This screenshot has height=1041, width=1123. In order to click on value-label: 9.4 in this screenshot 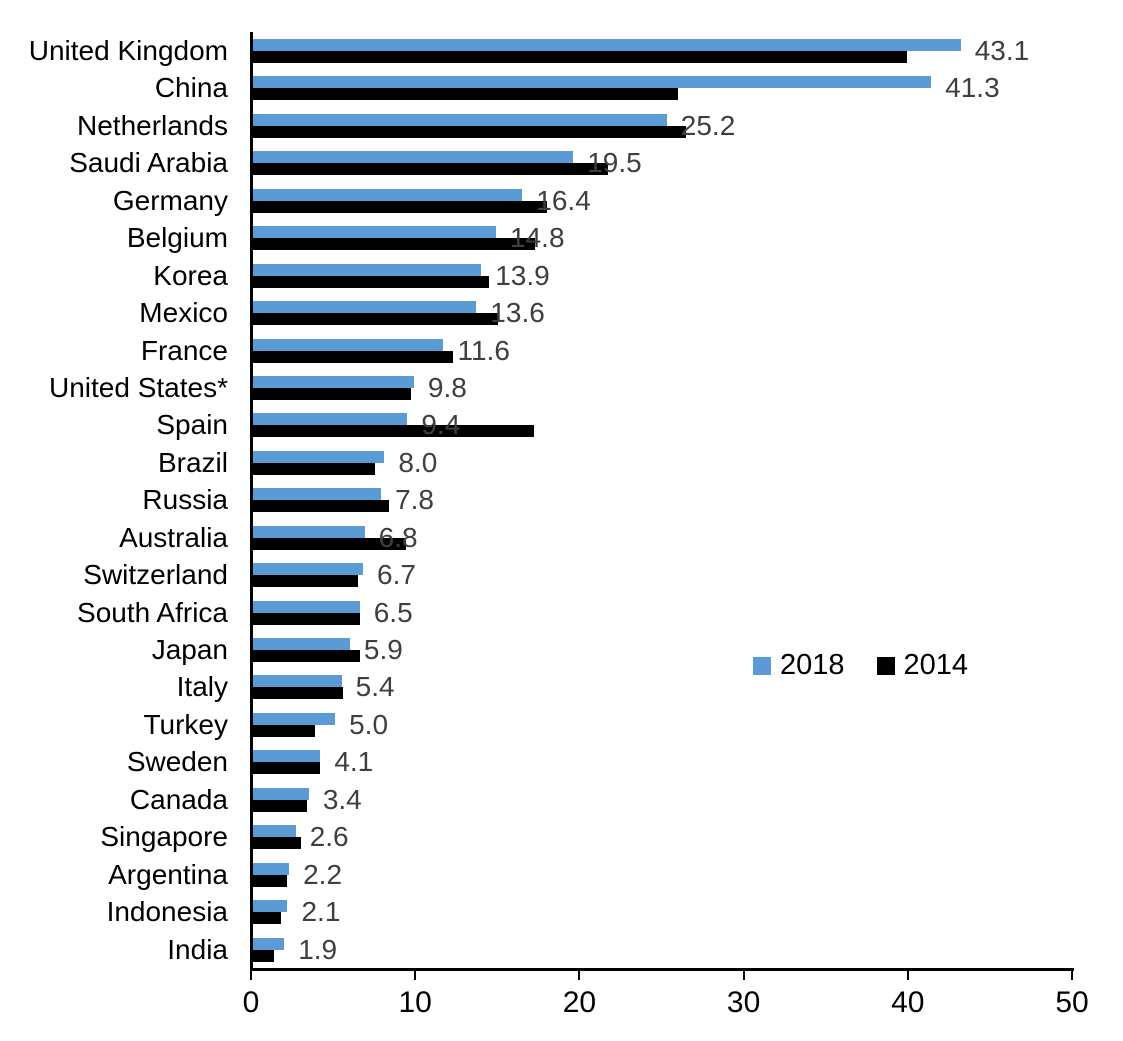, I will do `click(441, 425)`.